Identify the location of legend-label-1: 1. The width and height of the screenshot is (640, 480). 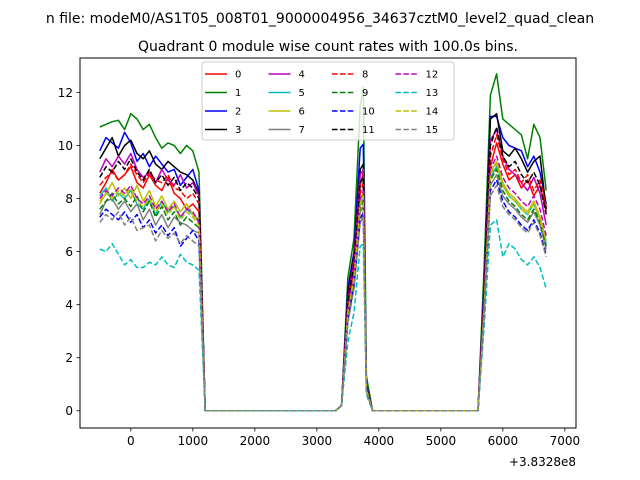
(238, 93).